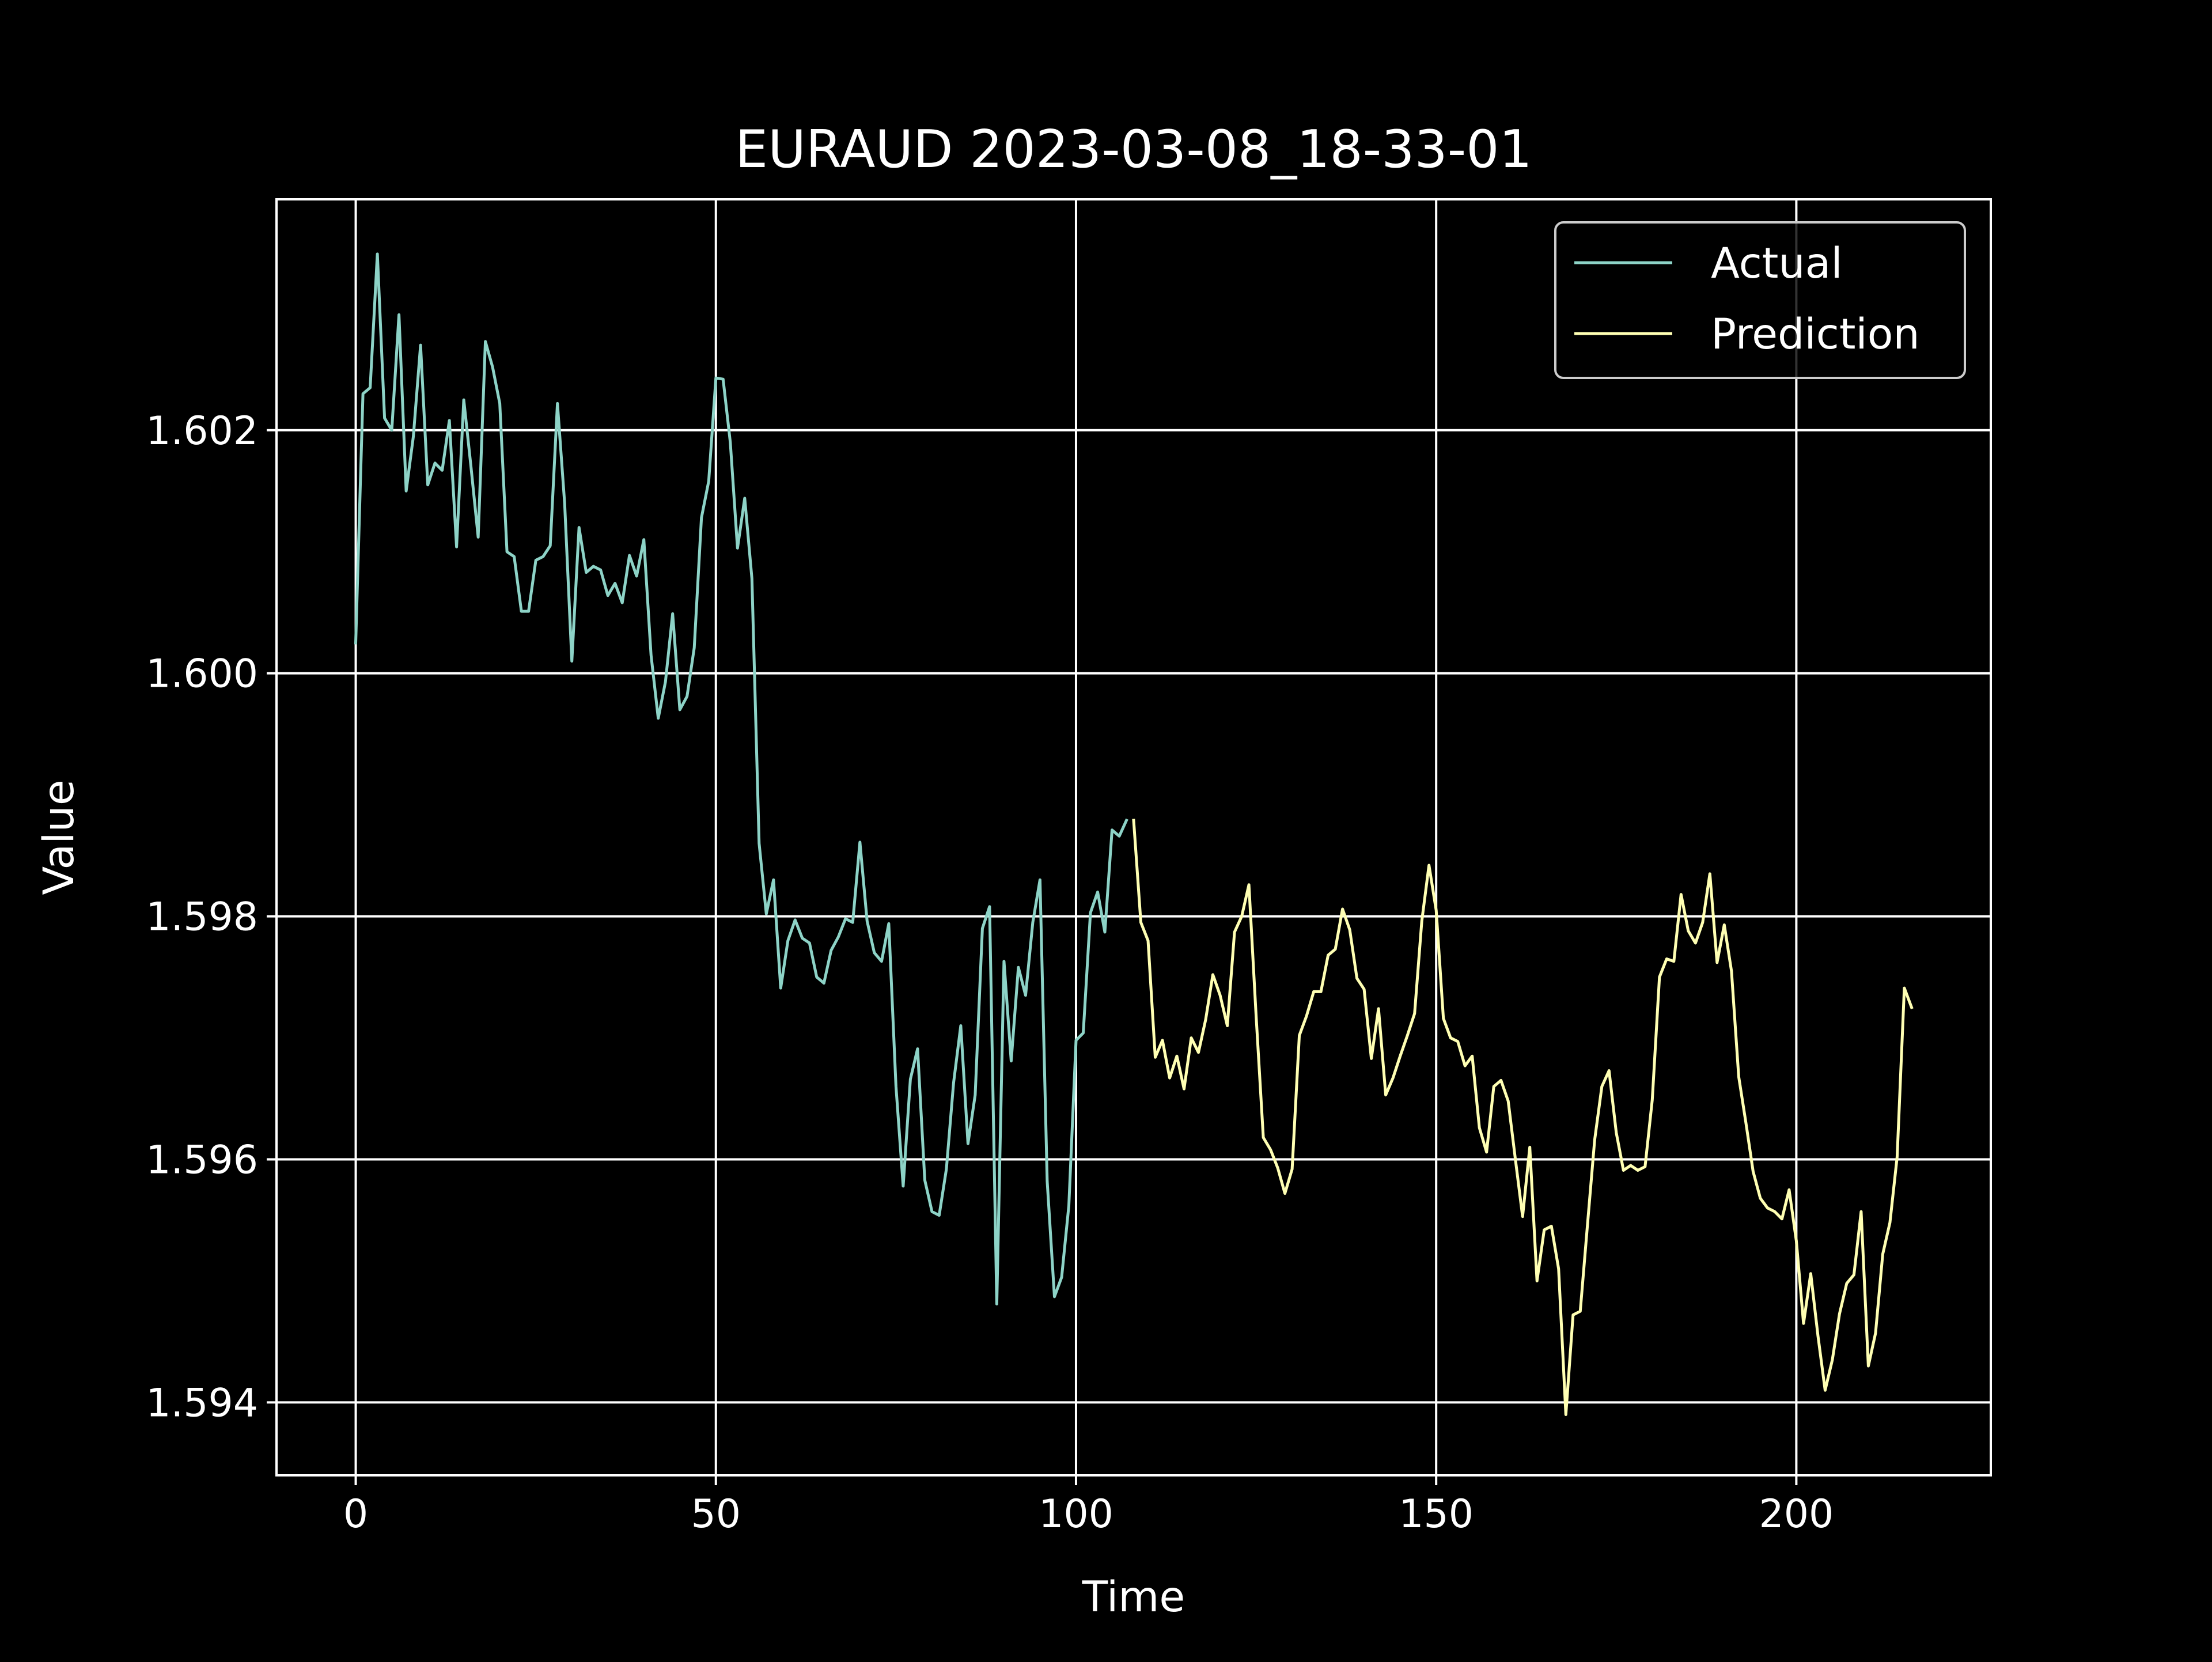  Describe the element at coordinates (1815, 334) in the screenshot. I see `legend-label-prediction: Prediction` at that location.